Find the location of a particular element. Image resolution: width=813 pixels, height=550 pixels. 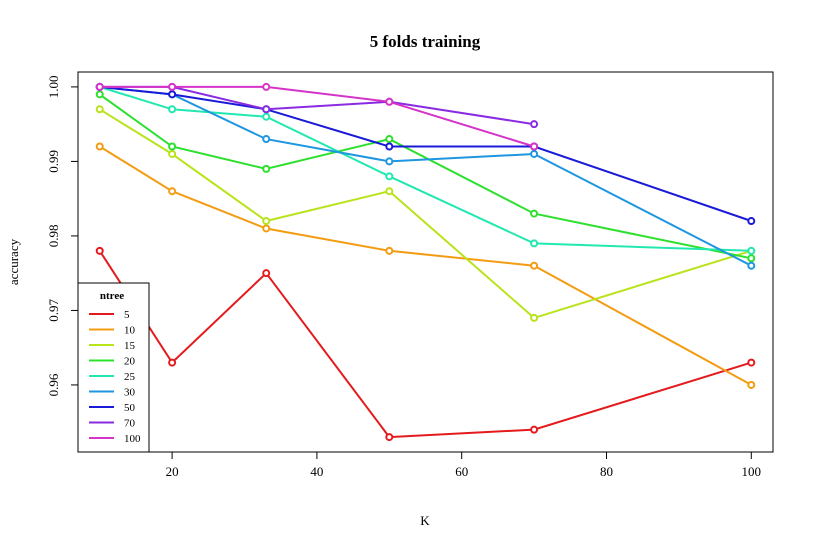

chart-title: 5 folds training is located at coordinates (425, 41).